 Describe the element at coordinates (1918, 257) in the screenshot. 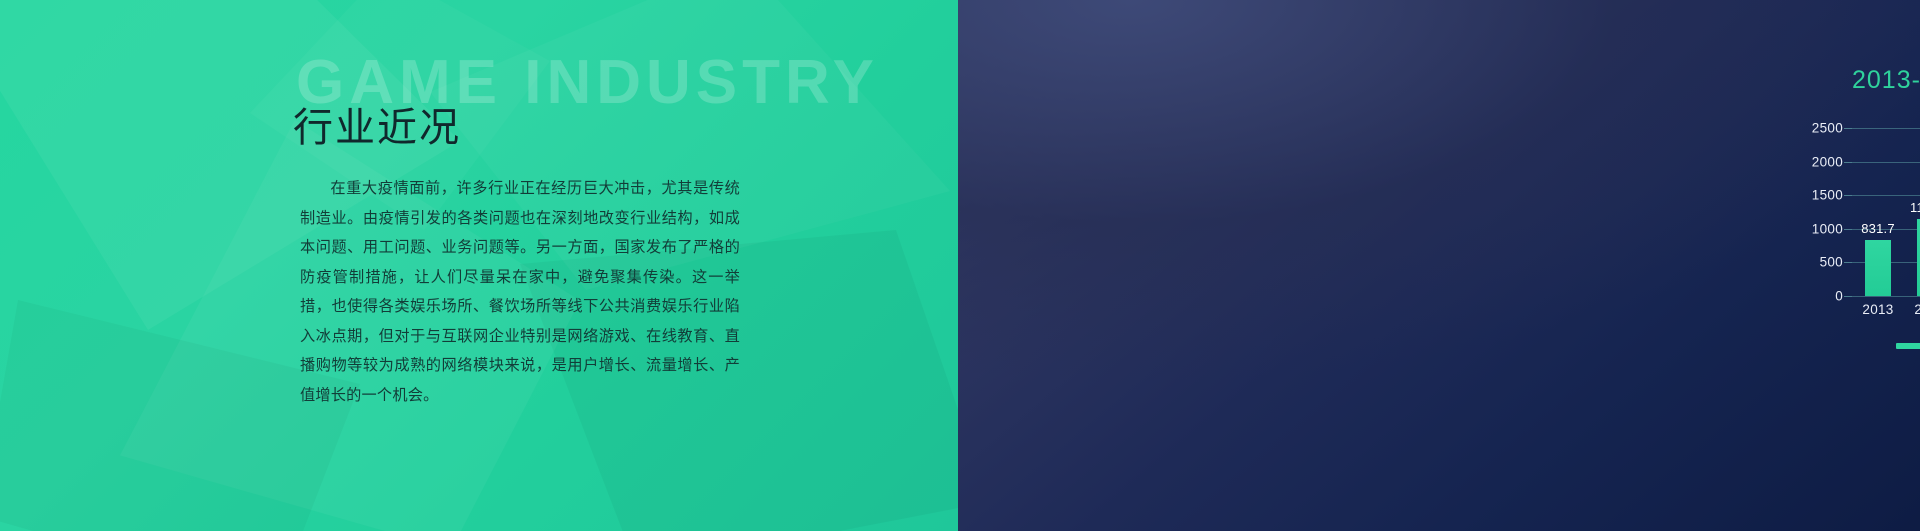

I see `bar-2014` at that location.